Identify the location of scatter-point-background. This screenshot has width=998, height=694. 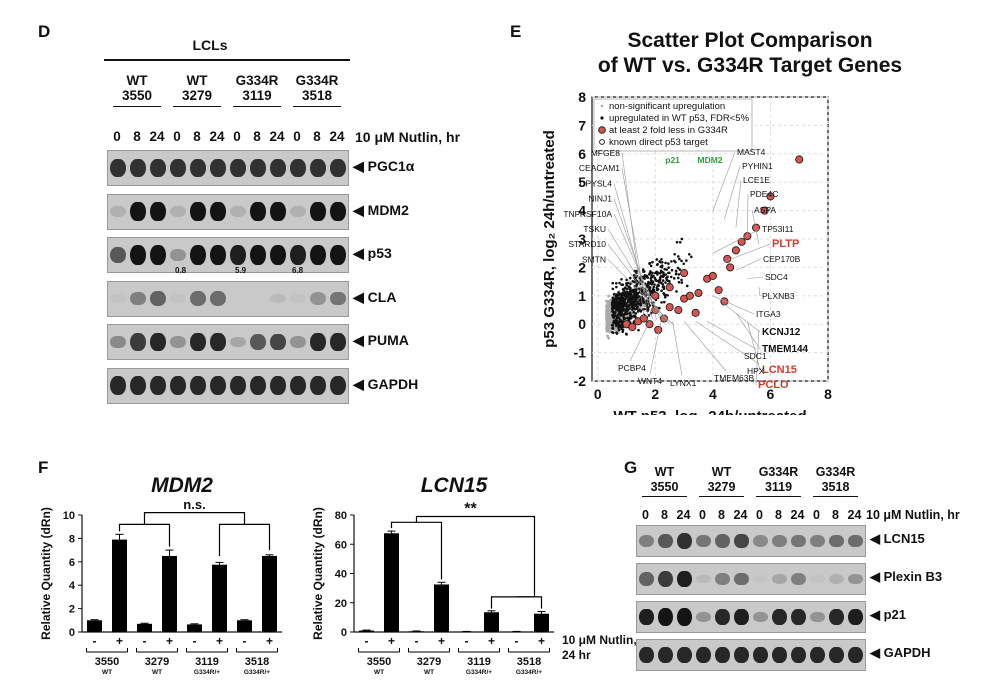
(606, 314).